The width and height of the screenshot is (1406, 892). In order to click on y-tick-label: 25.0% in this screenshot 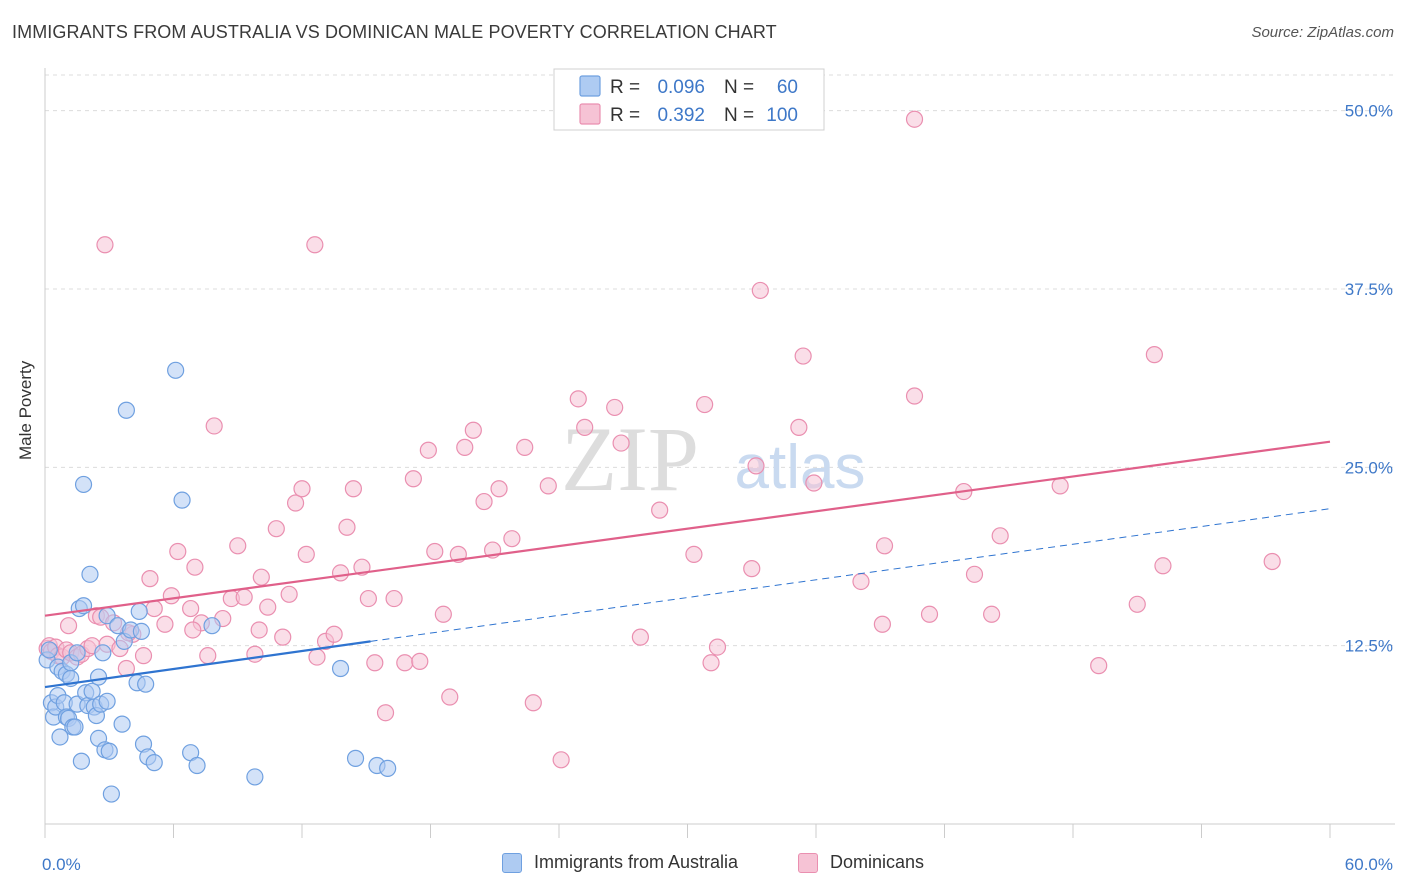, I will do `click(1369, 467)`.